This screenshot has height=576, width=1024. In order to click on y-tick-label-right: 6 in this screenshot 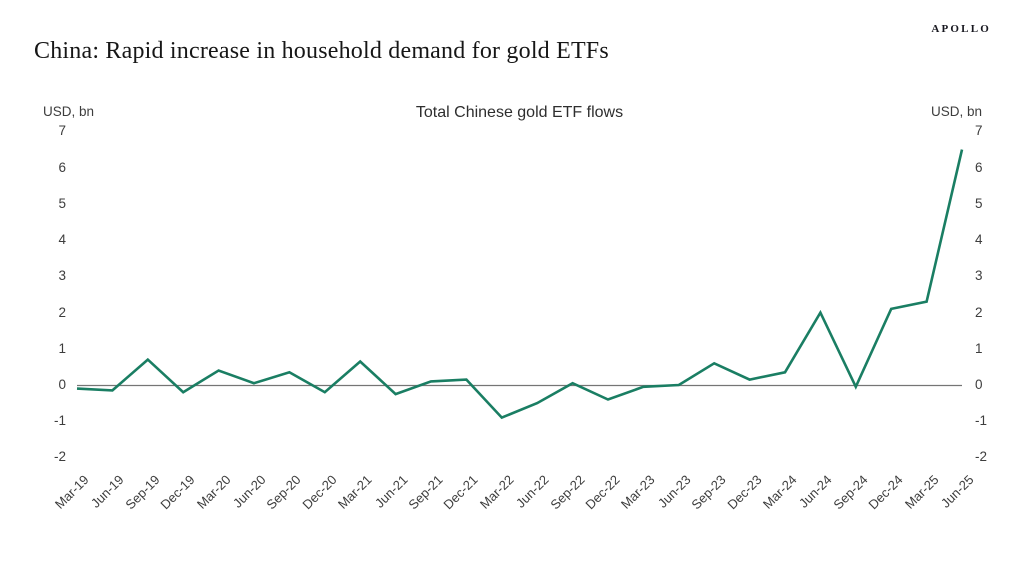, I will do `click(979, 167)`.